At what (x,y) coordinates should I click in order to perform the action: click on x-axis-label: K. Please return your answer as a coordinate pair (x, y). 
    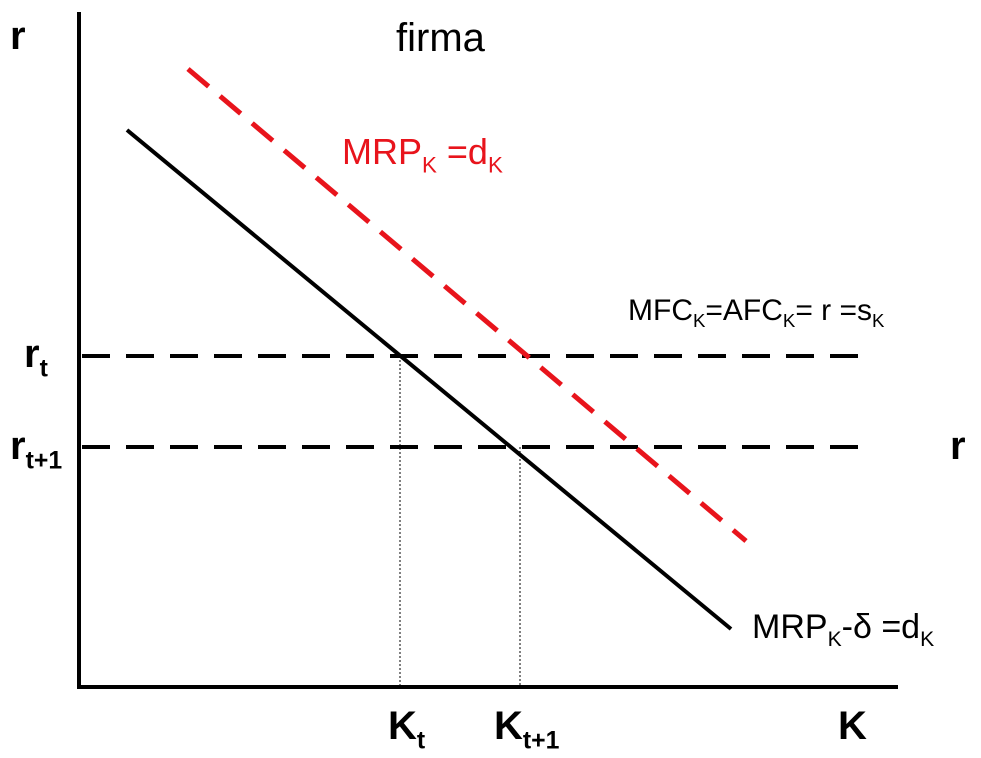
    Looking at the image, I should click on (852, 726).